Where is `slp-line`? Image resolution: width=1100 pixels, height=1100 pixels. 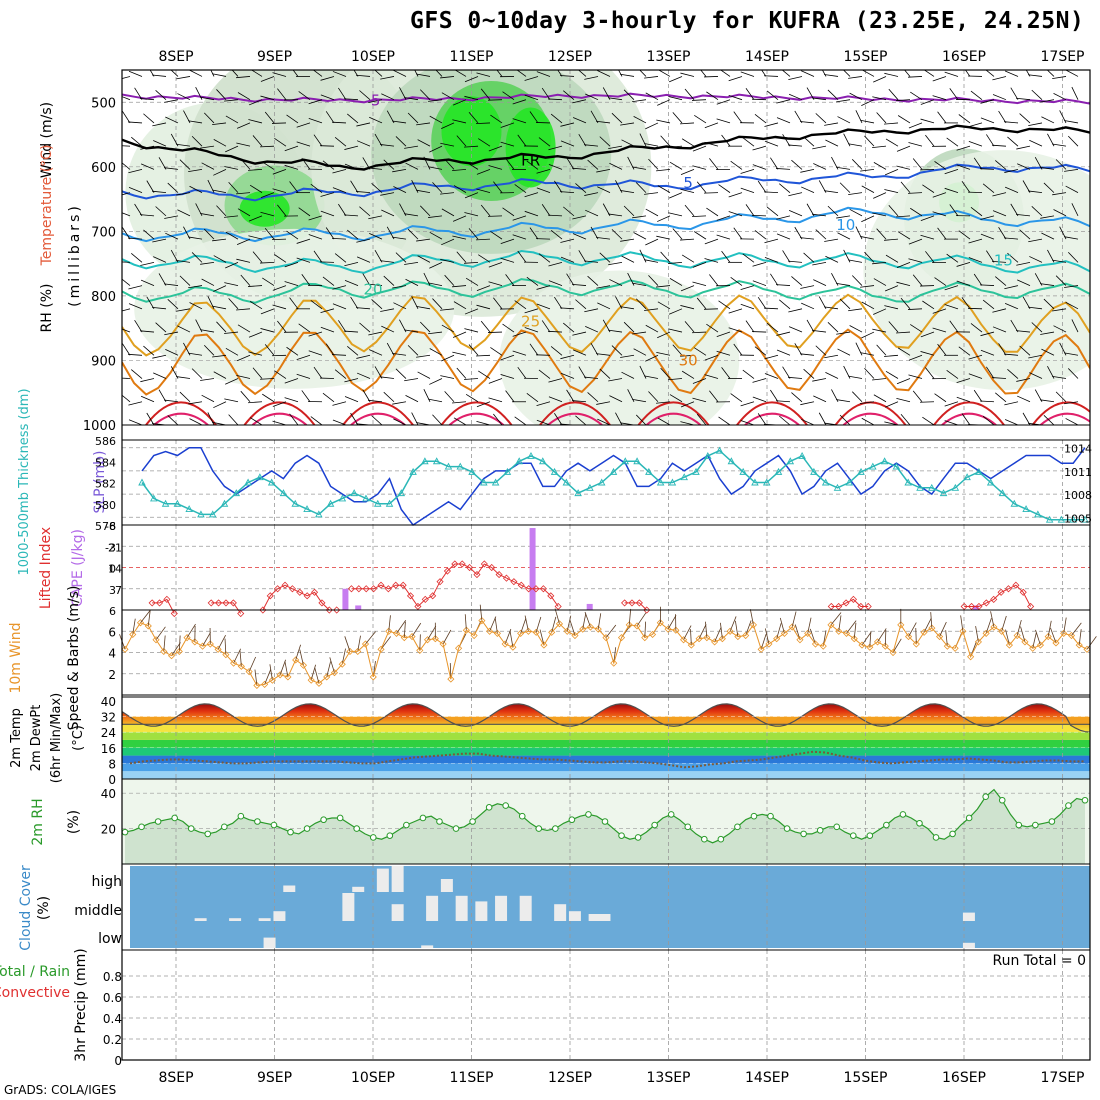 slp-line is located at coordinates (613, 486).